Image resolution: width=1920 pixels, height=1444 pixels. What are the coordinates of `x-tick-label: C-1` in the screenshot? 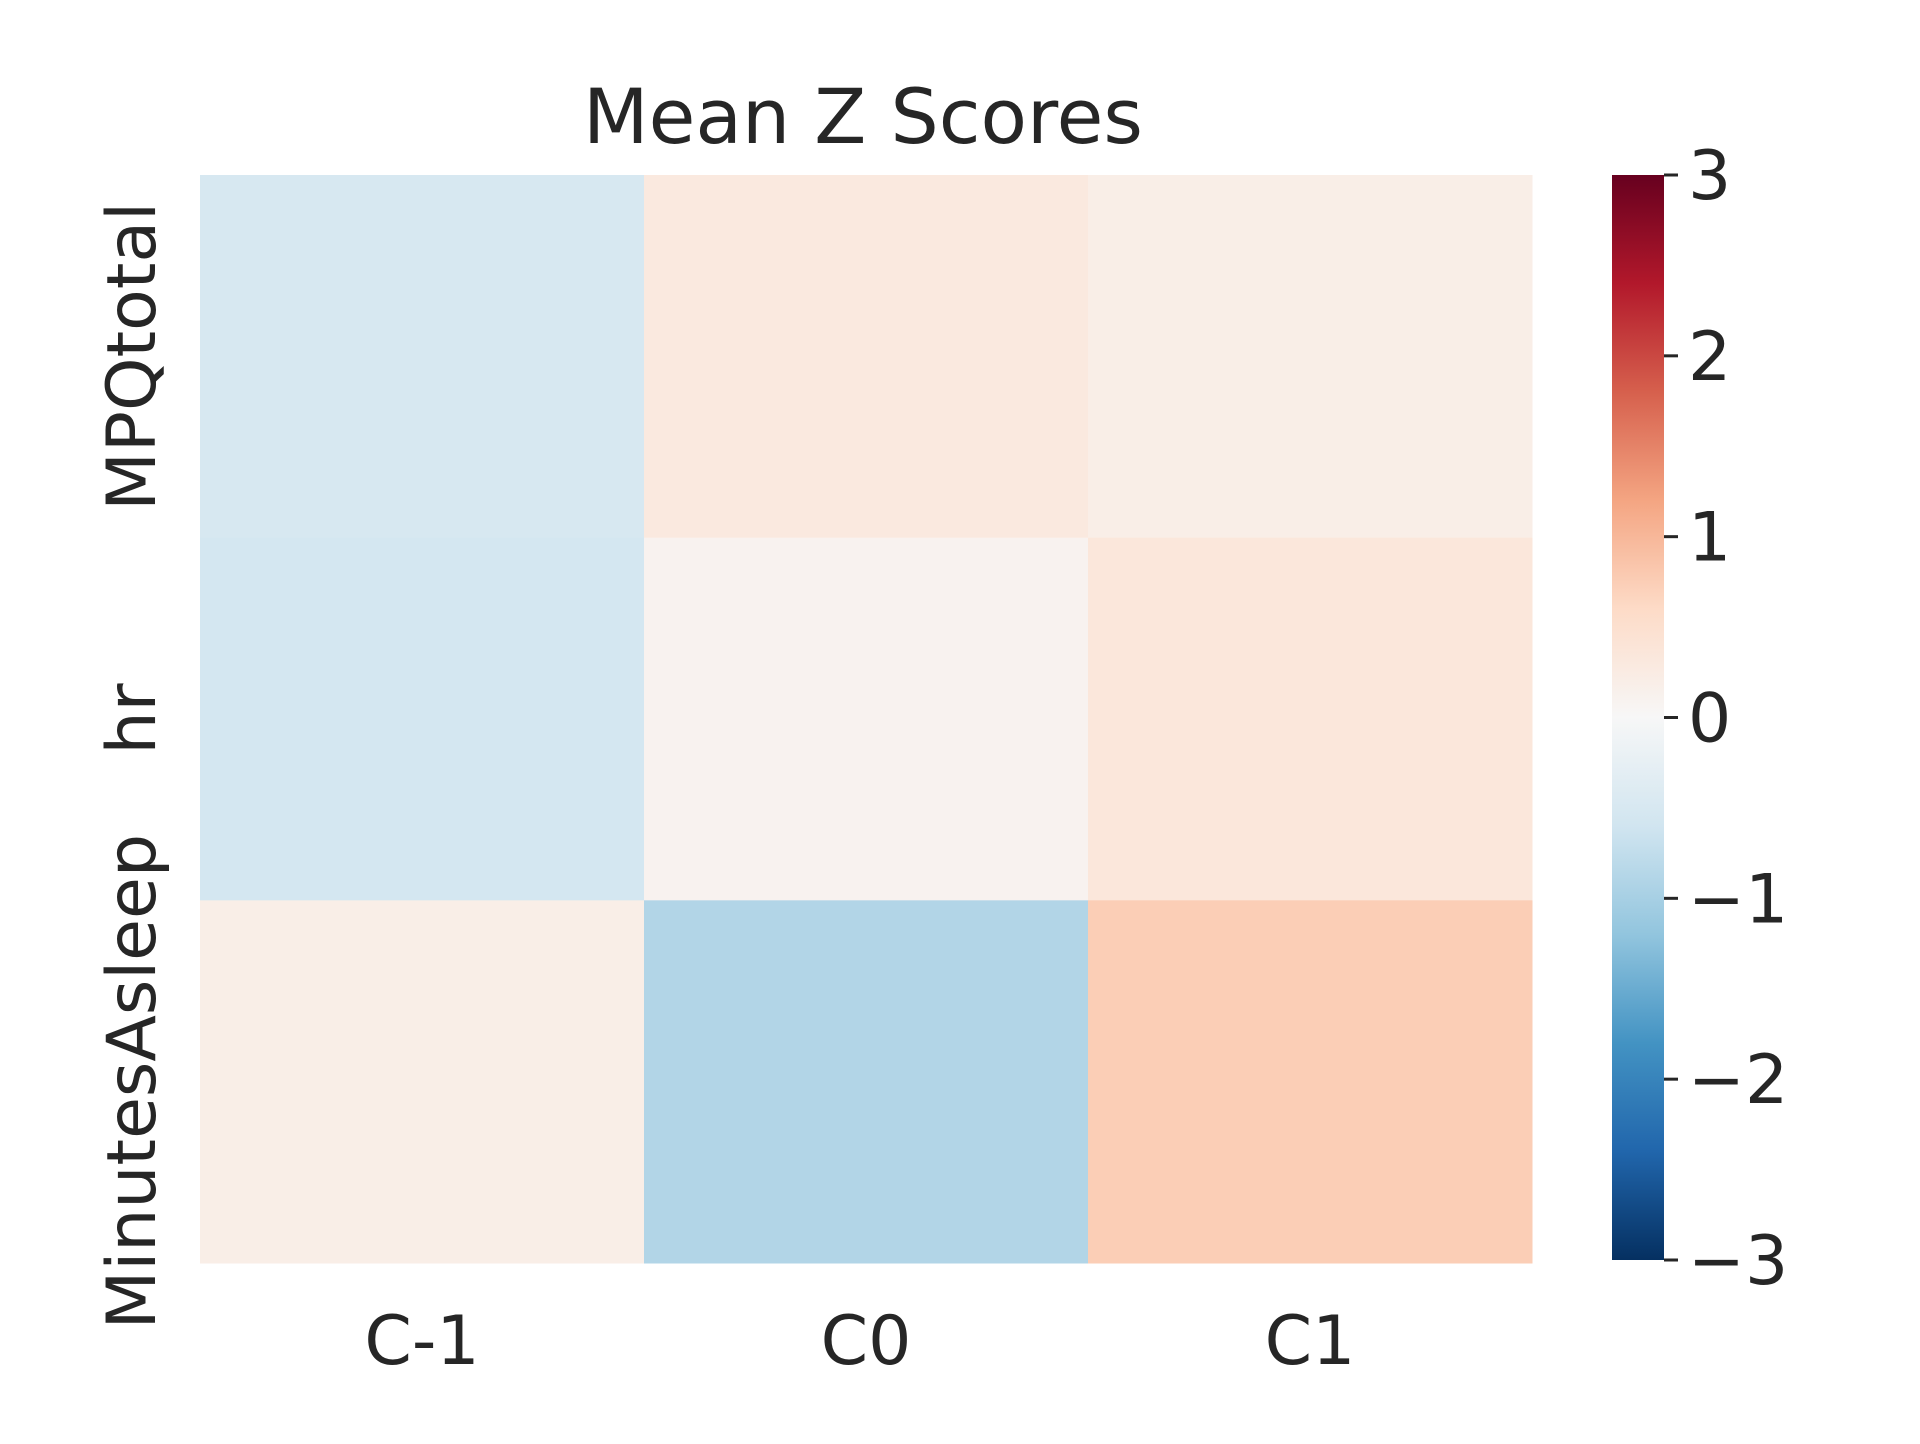 It's located at (421, 1341).